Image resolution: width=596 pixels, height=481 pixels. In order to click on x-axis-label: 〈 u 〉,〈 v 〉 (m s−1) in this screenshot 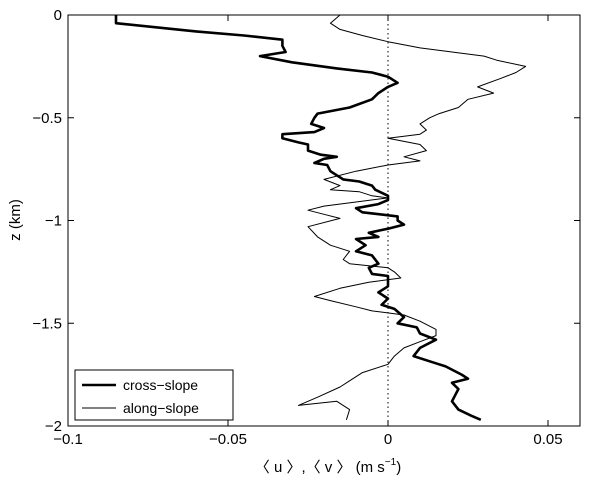, I will do `click(328, 466)`.